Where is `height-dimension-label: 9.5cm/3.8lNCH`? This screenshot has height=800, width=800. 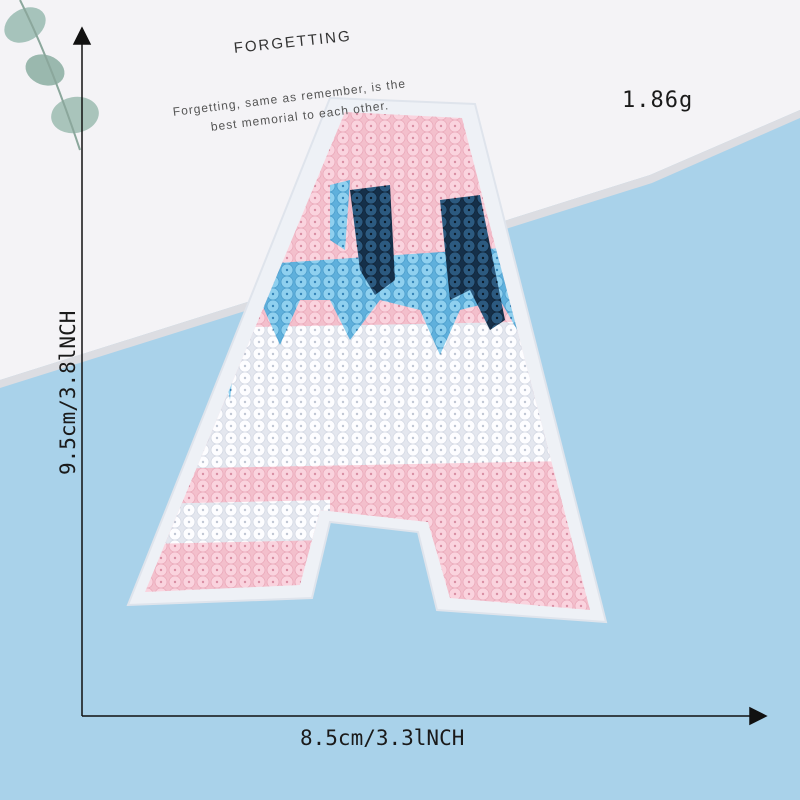 height-dimension-label: 9.5cm/3.8lNCH is located at coordinates (68, 392).